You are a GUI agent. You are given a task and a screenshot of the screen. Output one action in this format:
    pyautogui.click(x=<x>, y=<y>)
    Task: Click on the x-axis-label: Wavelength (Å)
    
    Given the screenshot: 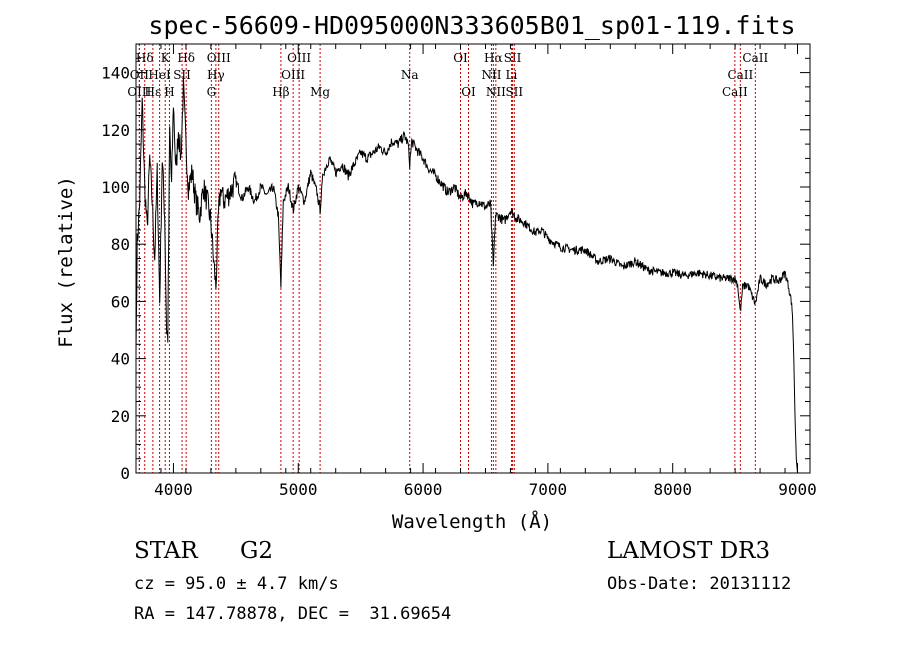 What is the action you would take?
    pyautogui.click(x=472, y=521)
    